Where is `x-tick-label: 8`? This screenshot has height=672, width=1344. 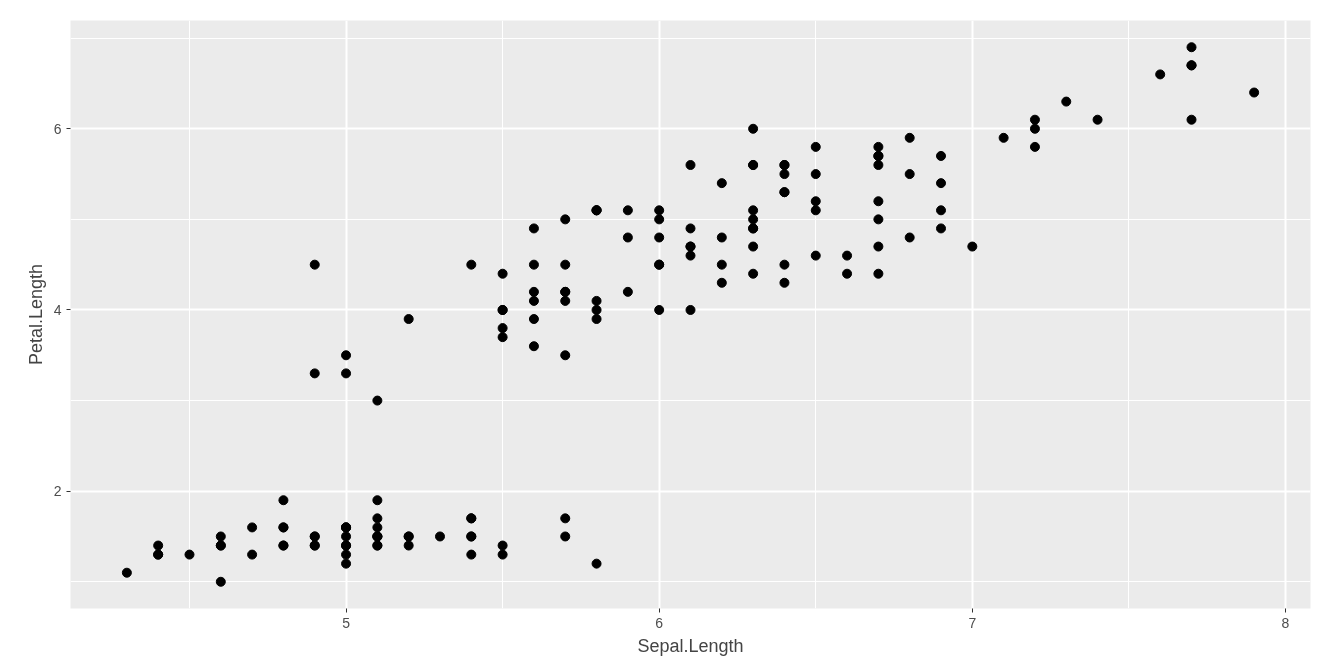 x-tick-label: 8 is located at coordinates (1285, 622).